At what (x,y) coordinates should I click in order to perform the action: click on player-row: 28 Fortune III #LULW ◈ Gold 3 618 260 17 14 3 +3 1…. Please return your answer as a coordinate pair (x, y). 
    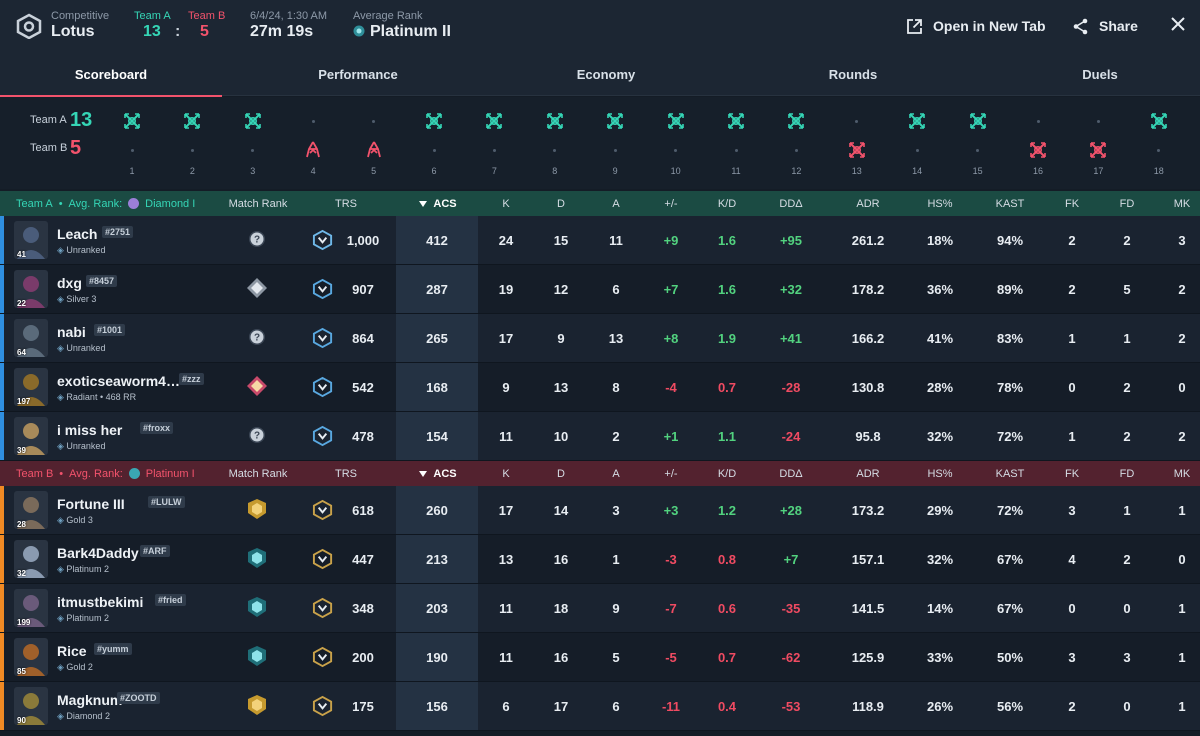
    Looking at the image, I should click on (600, 510).